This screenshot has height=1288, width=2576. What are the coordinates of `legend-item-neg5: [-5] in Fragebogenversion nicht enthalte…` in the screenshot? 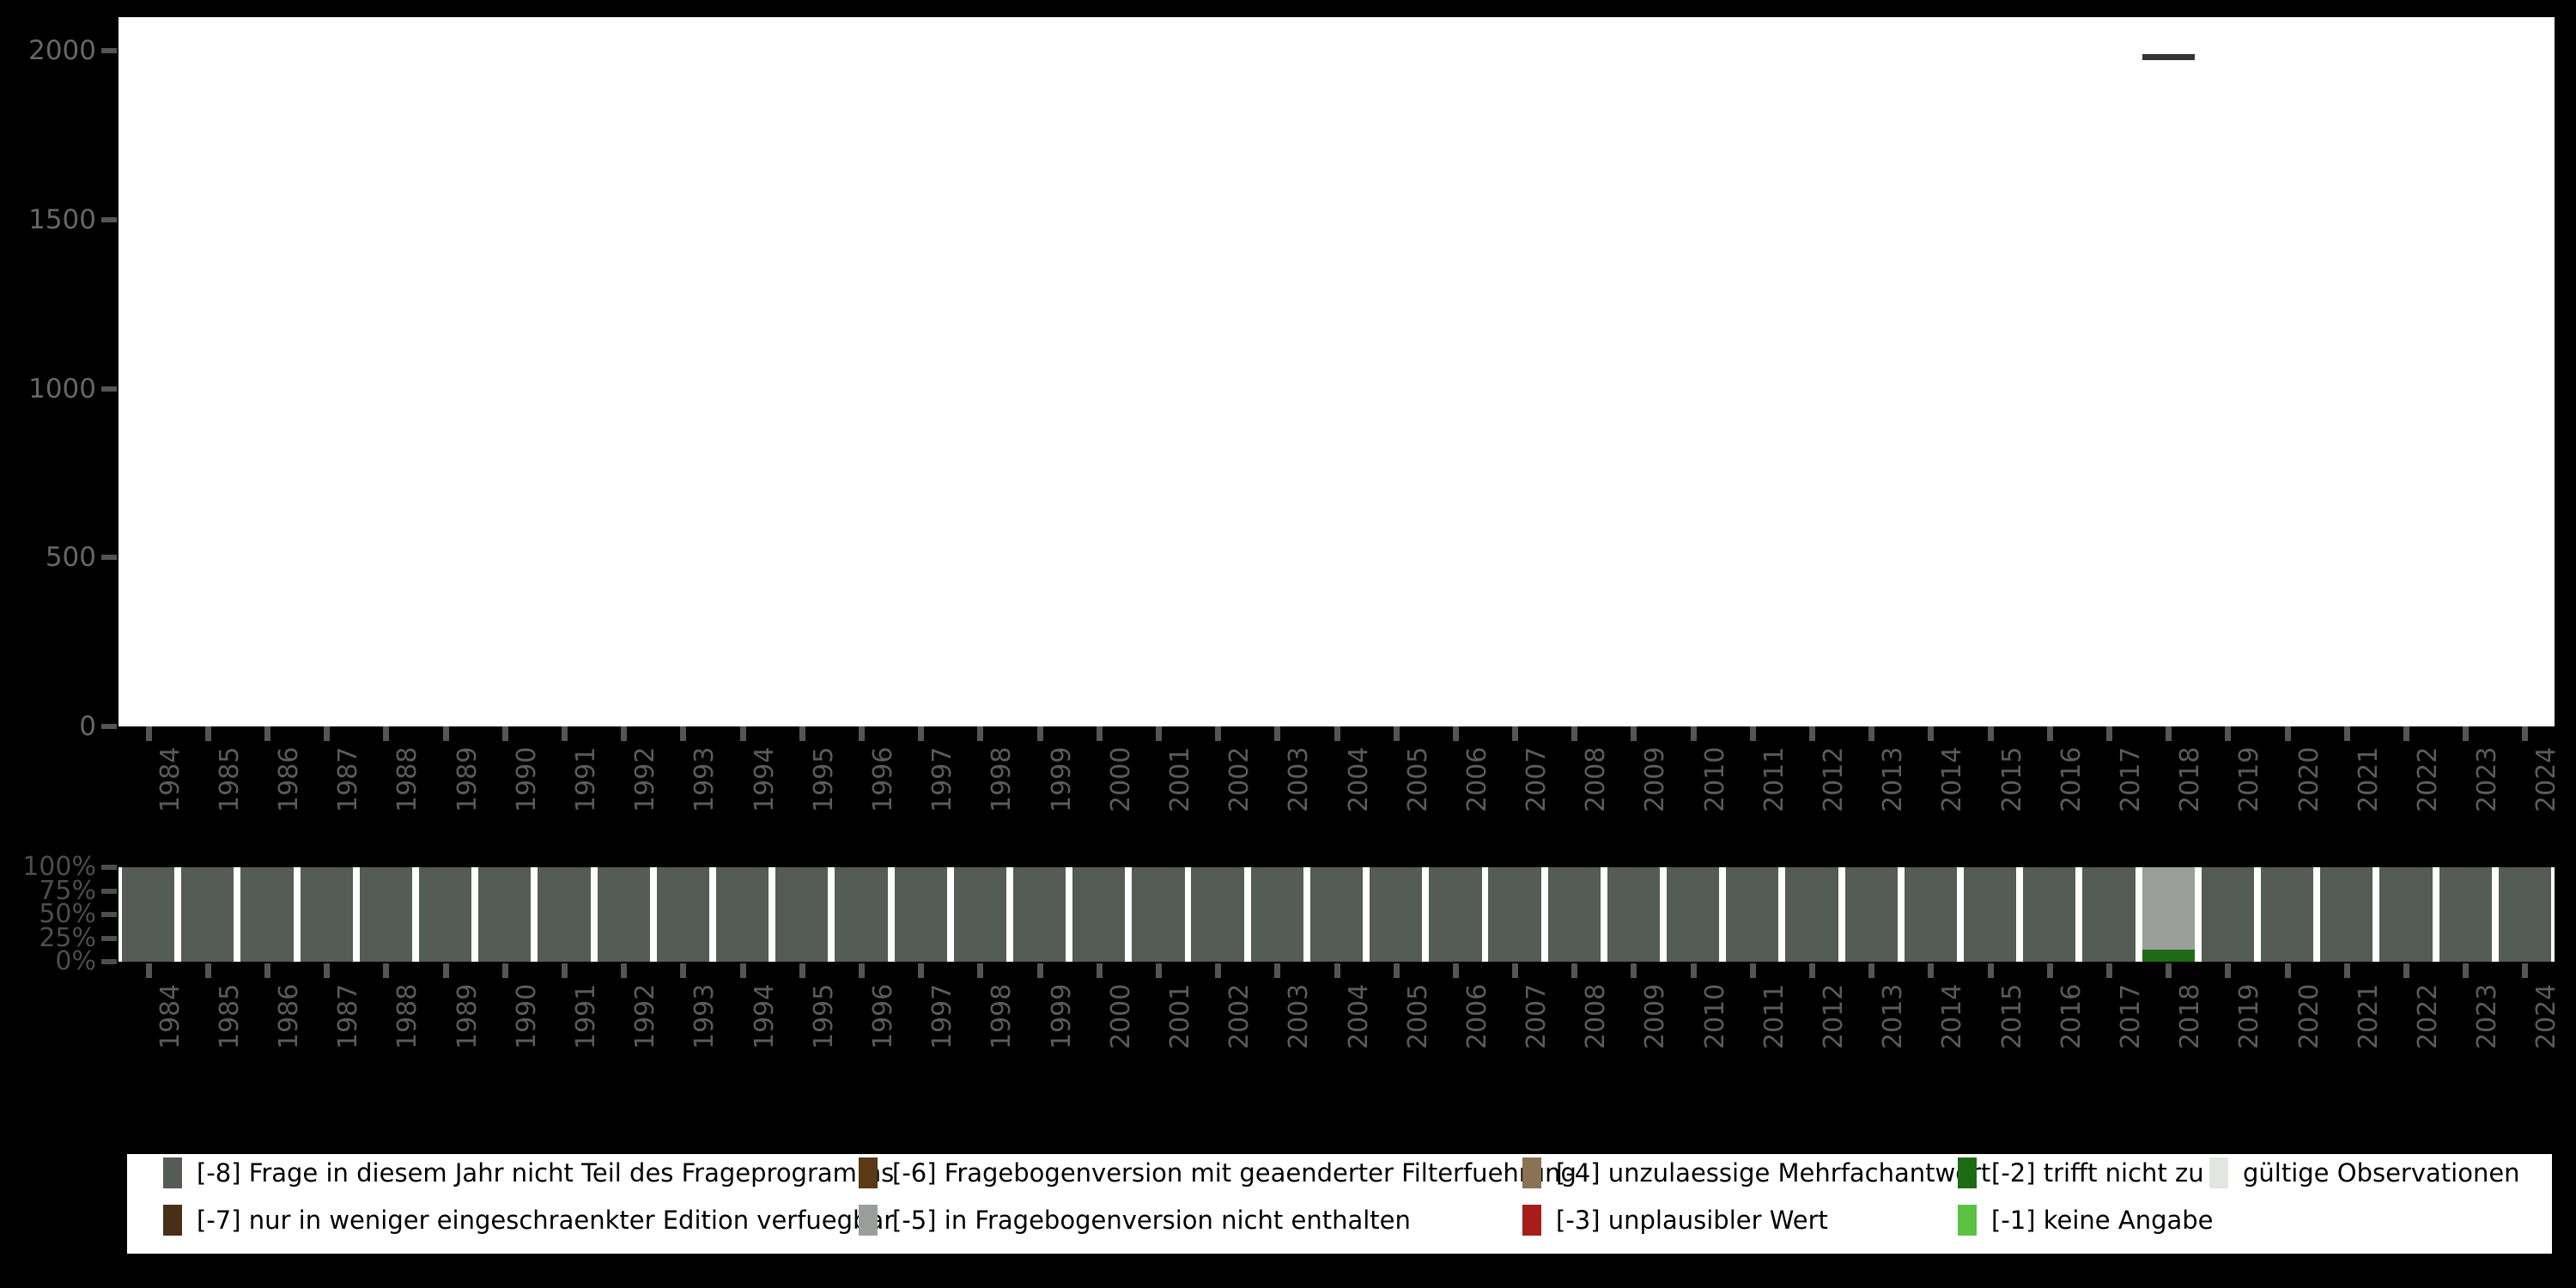 It's located at (1135, 1220).